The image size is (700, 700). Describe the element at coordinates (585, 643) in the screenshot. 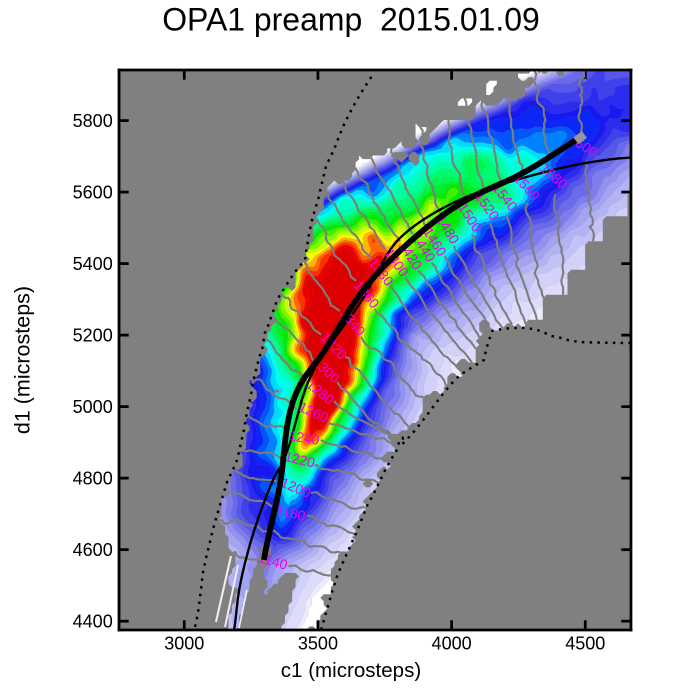

I see `svg-text: 4500` at that location.